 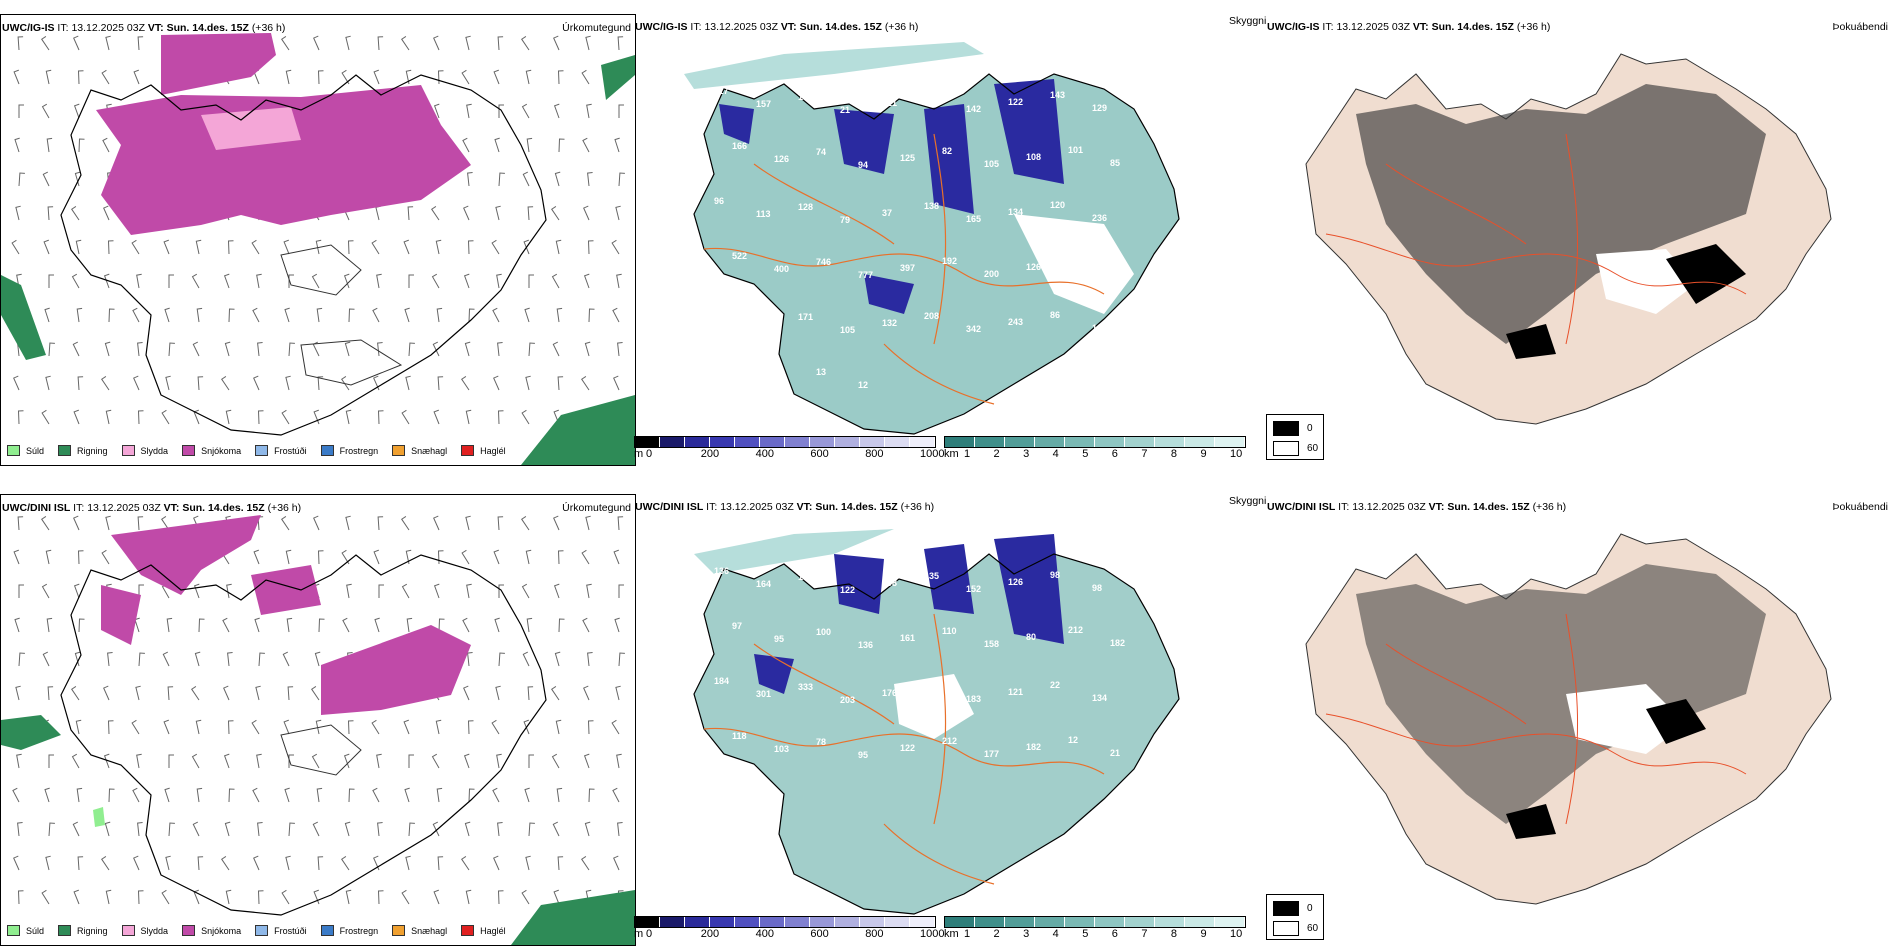 What do you see at coordinates (1295, 928) in the screenshot?
I see `fog-legend-60: 60` at bounding box center [1295, 928].